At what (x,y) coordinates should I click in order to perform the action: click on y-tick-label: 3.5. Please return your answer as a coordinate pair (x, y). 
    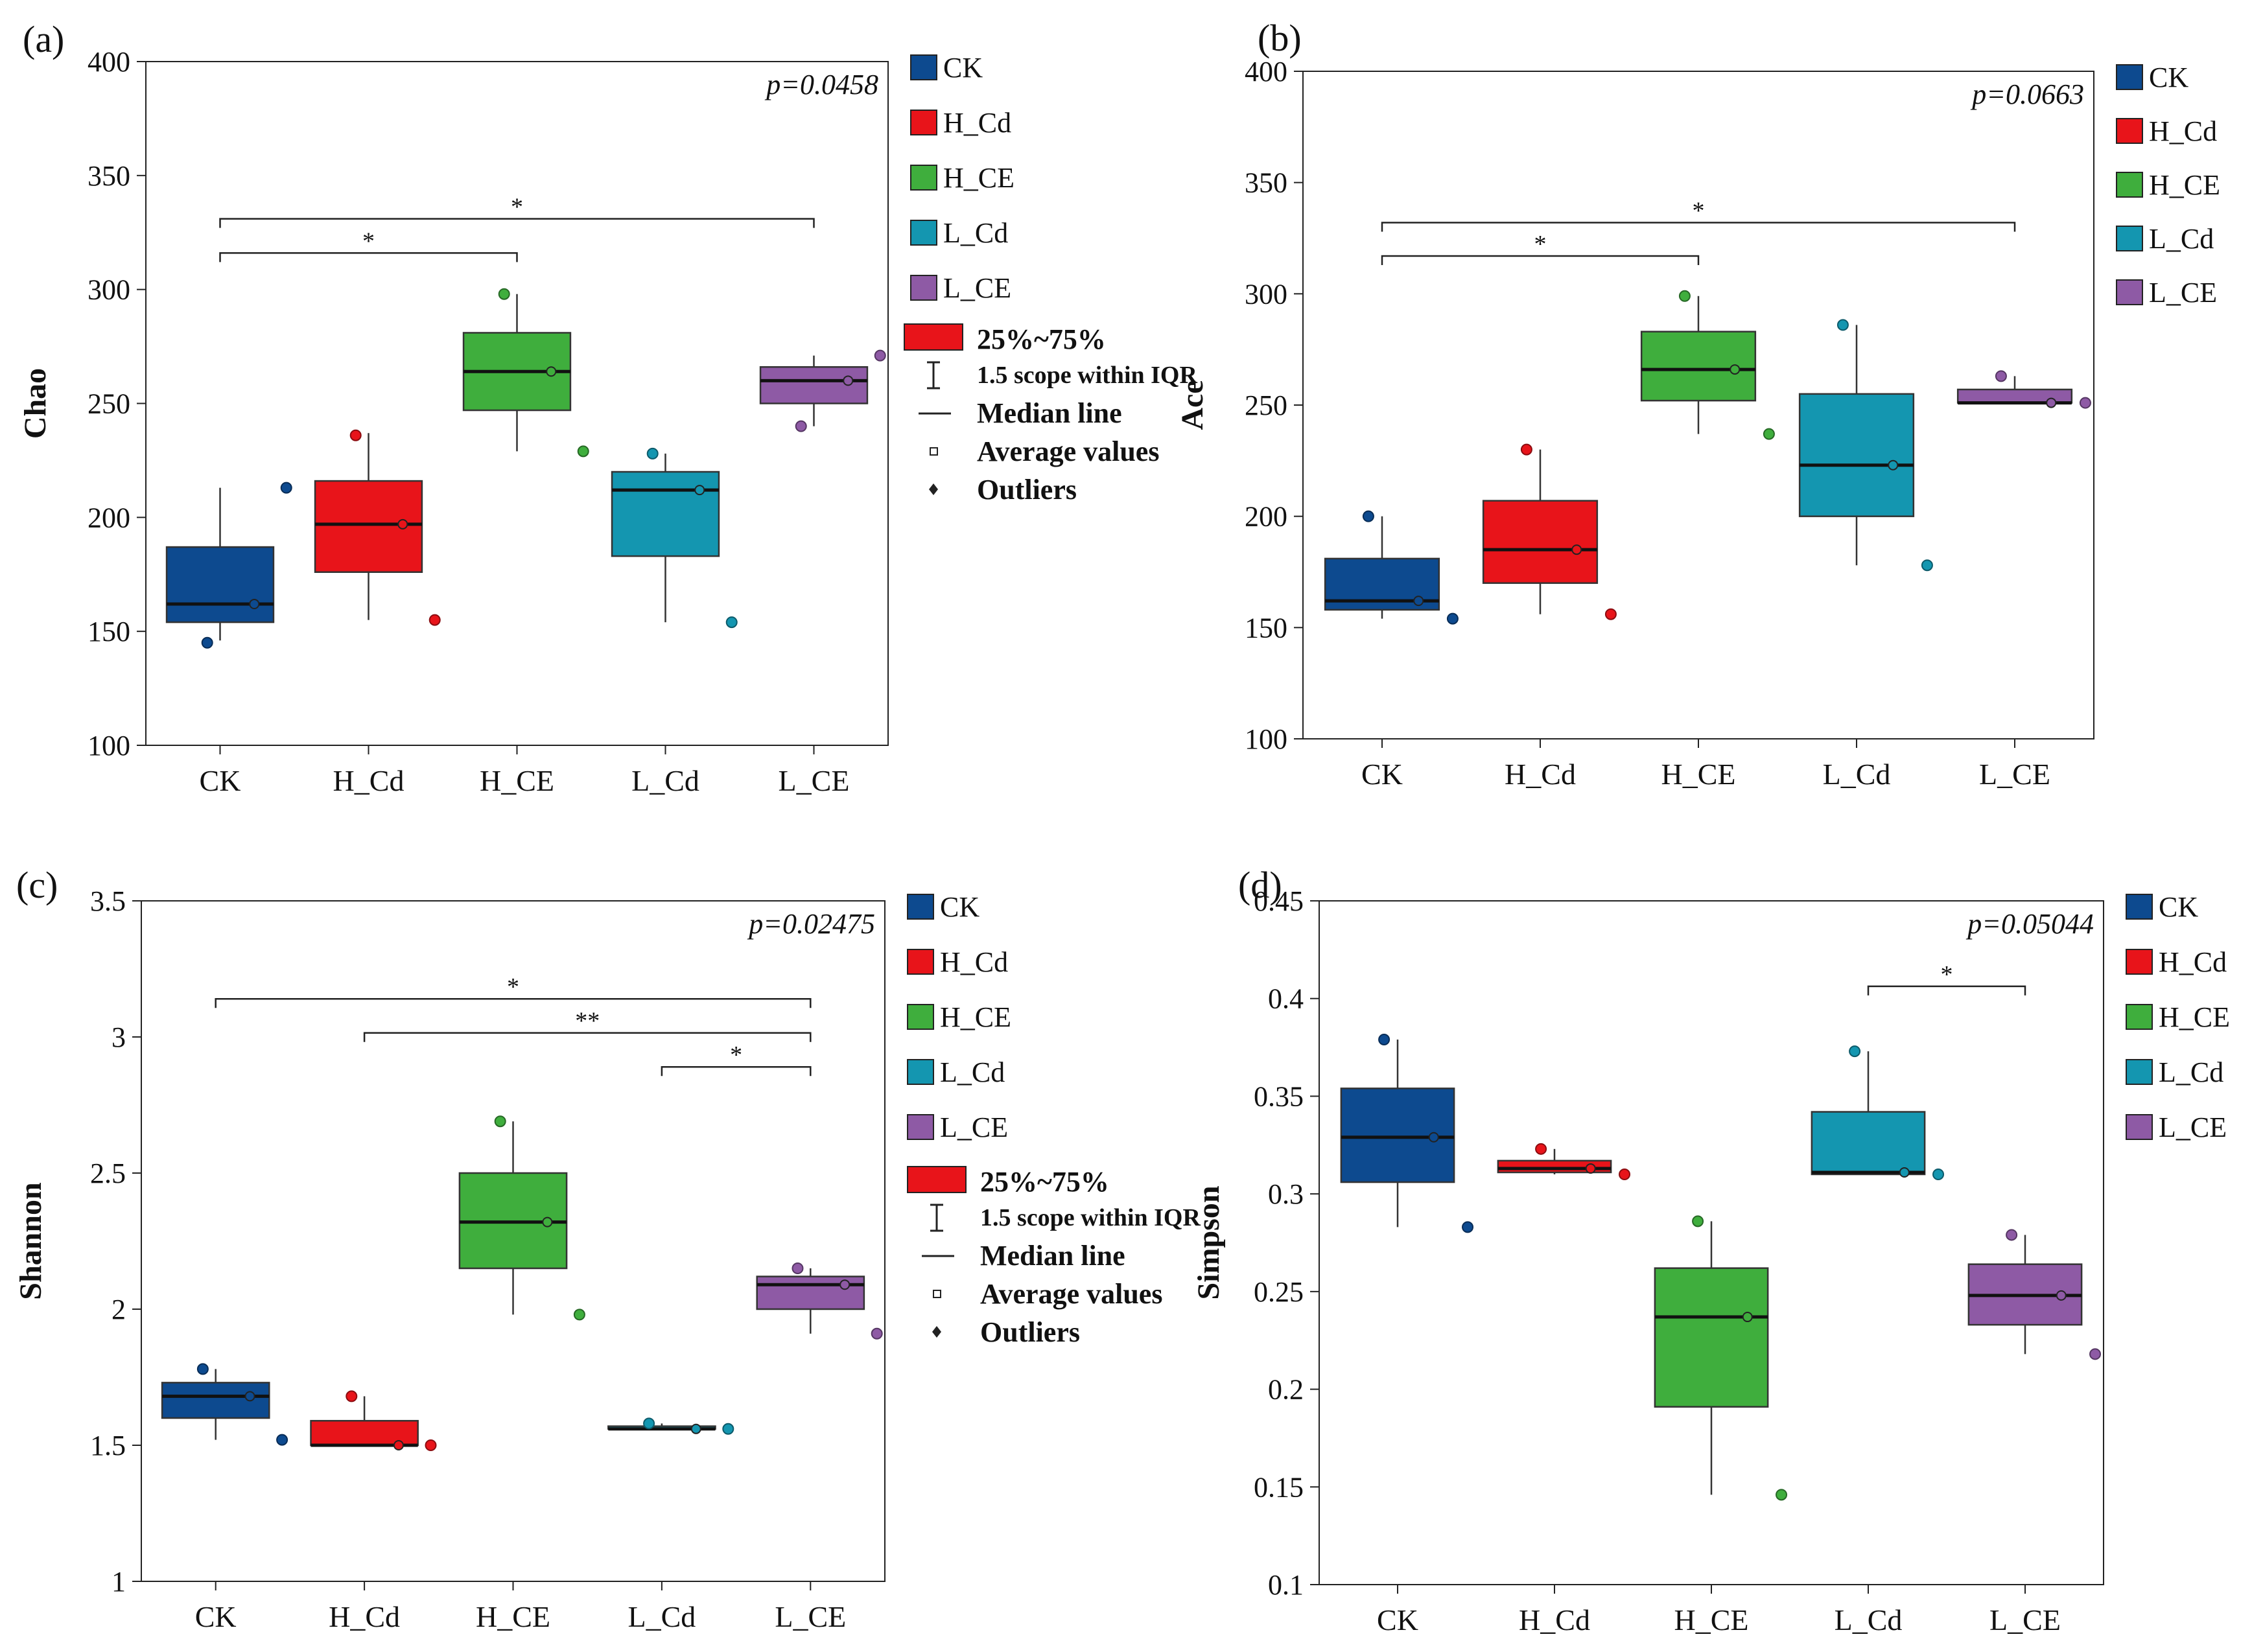
    Looking at the image, I should click on (108, 901).